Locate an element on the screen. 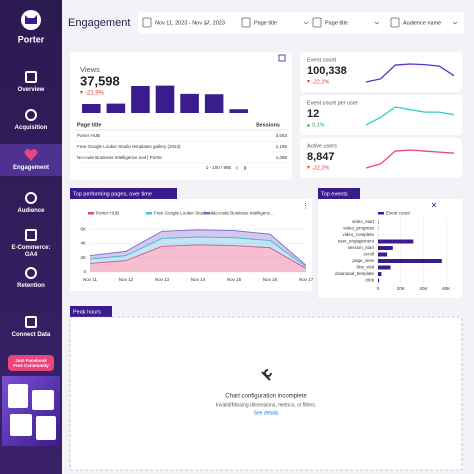 The width and height of the screenshot is (474, 474). empty-message: Chart configuration incomplete is located at coordinates (266, 397).